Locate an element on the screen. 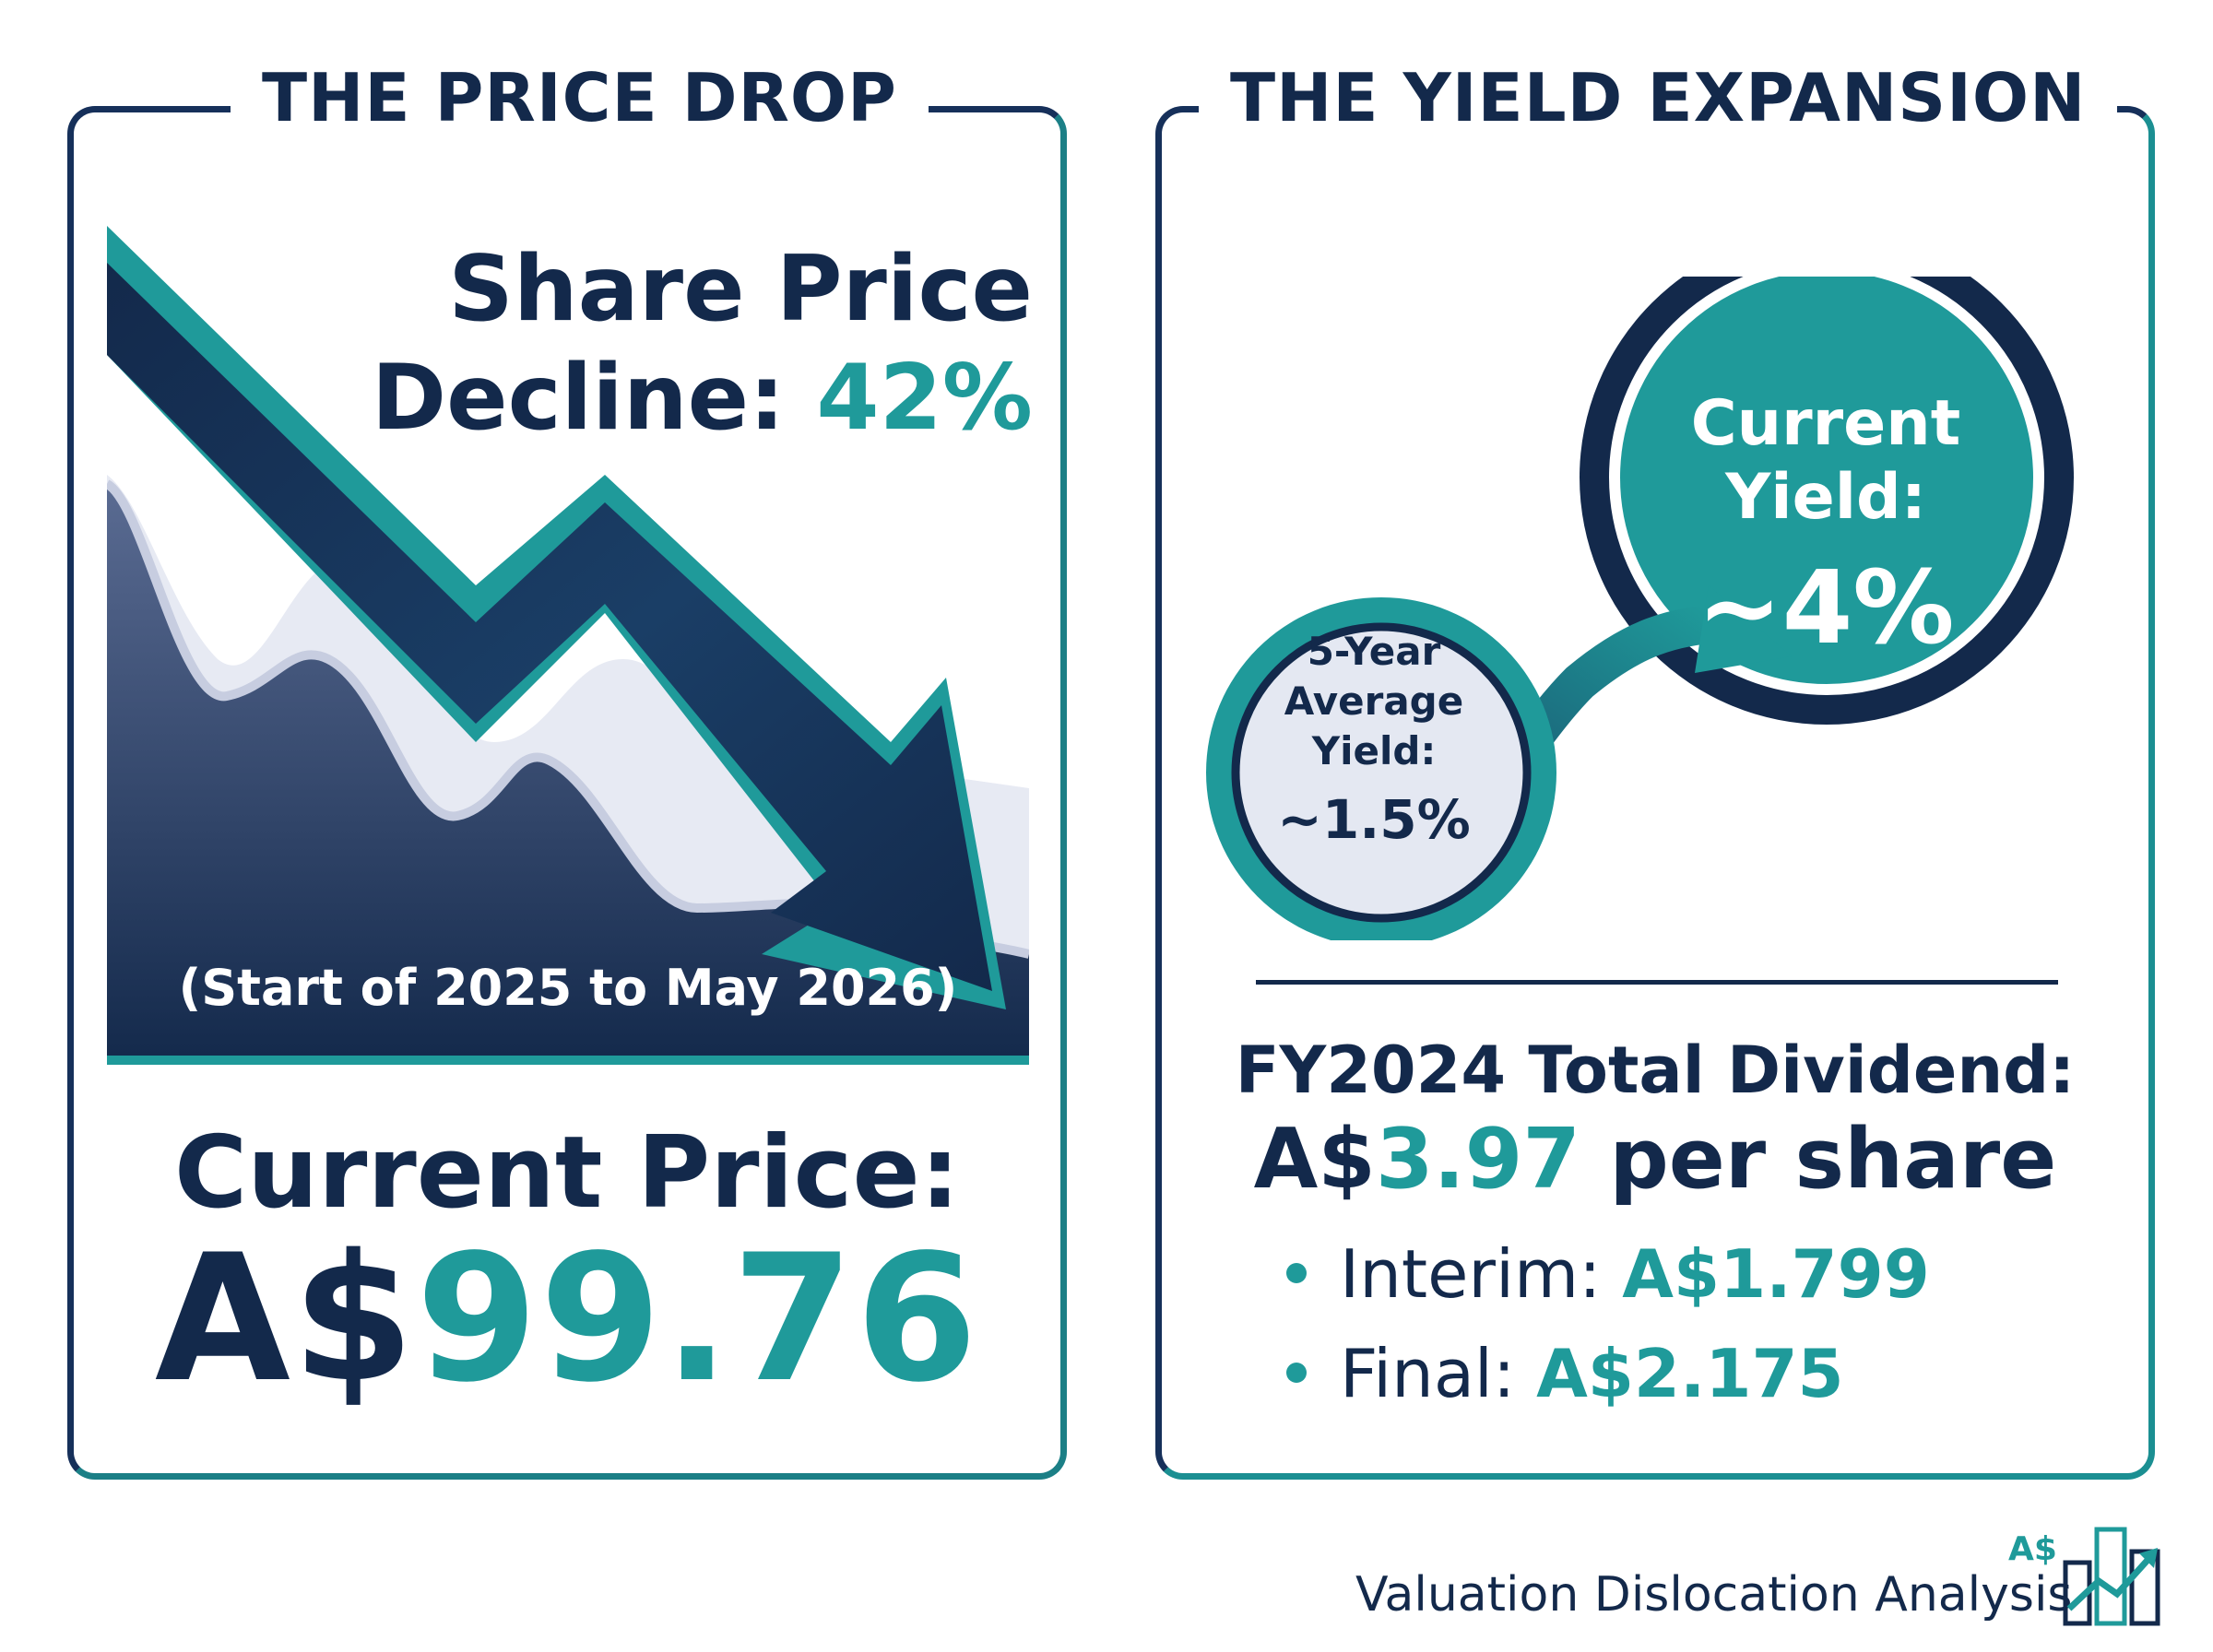  share-price-decline: Share Price Decline: 42% is located at coordinates (682, 344).